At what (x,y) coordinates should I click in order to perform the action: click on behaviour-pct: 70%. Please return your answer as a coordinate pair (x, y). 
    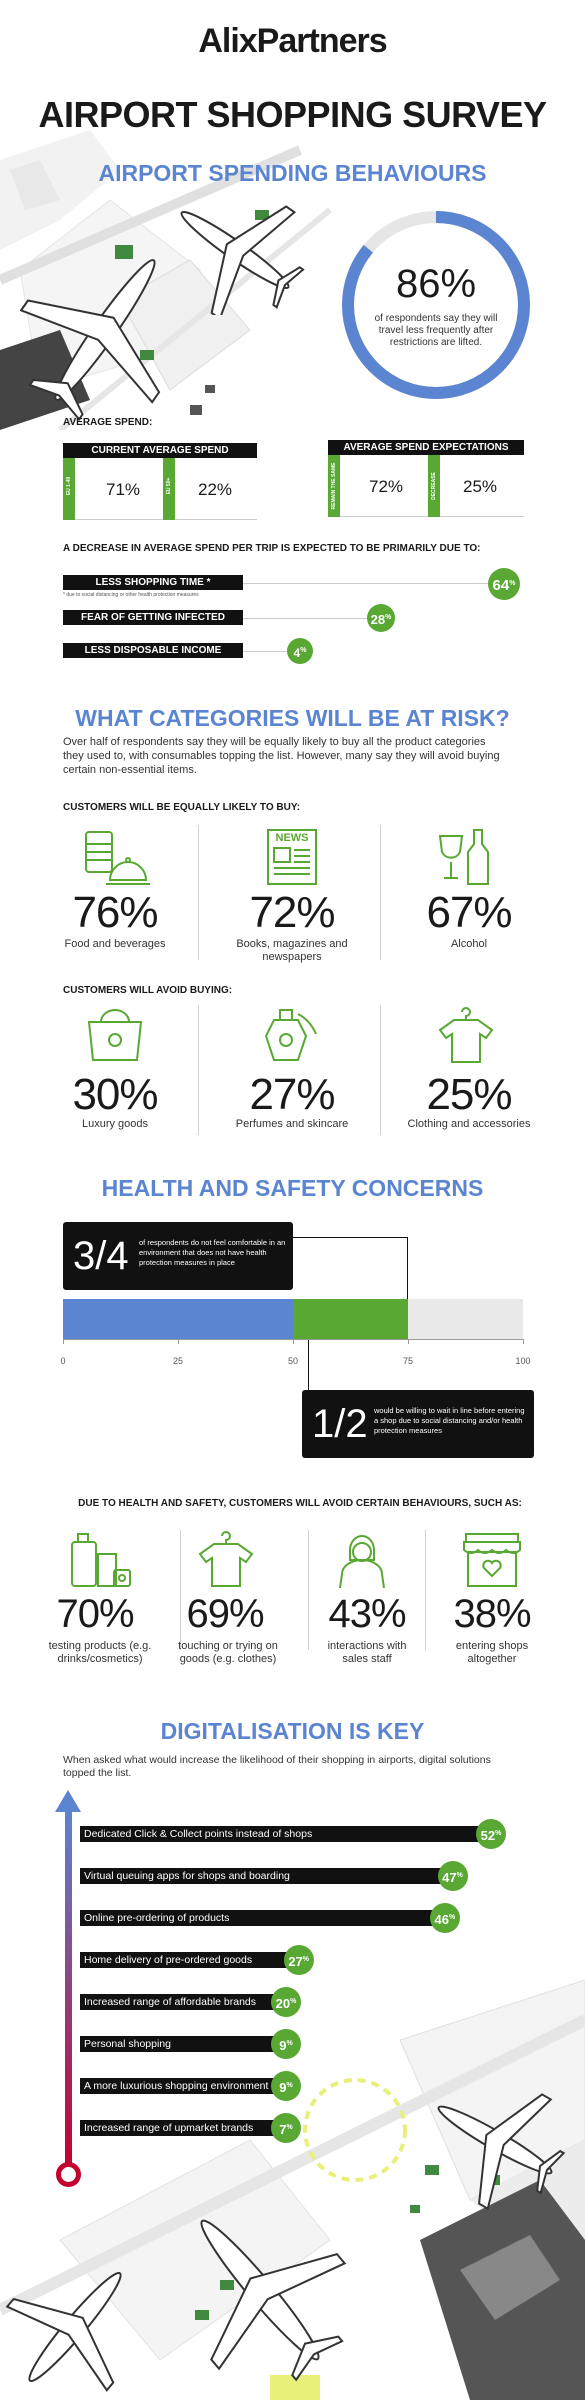
    Looking at the image, I should click on (95, 1614).